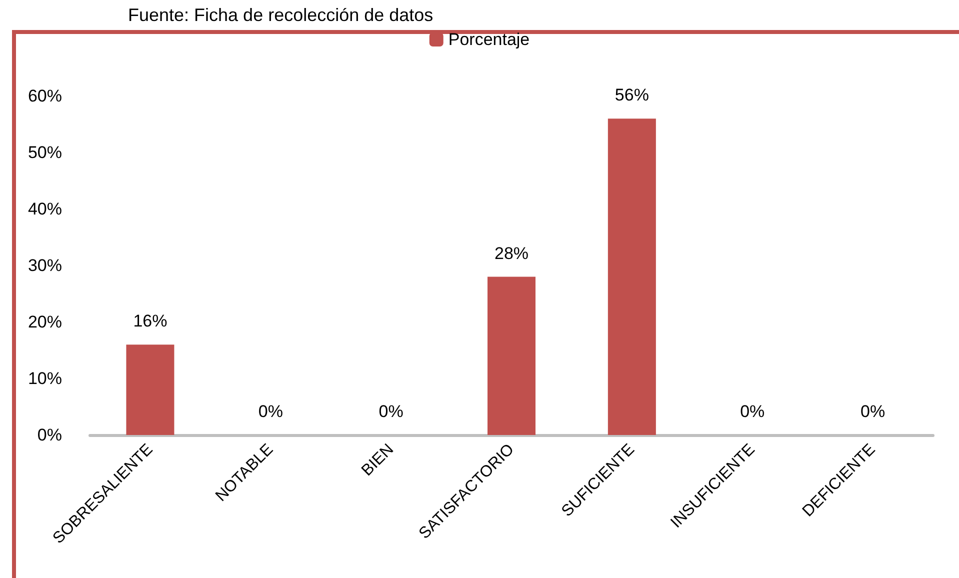 The height and width of the screenshot is (578, 959). Describe the element at coordinates (45, 265) in the screenshot. I see `y-tick-label: 30%` at that location.